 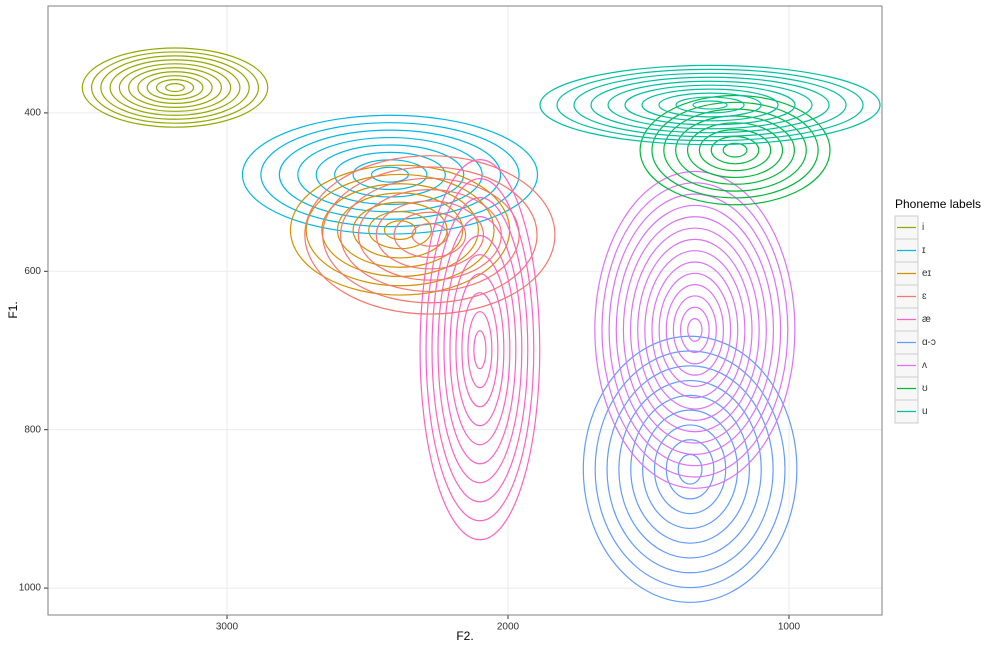 What do you see at coordinates (464, 636) in the screenshot?
I see `x-axis-label: F2.` at bounding box center [464, 636].